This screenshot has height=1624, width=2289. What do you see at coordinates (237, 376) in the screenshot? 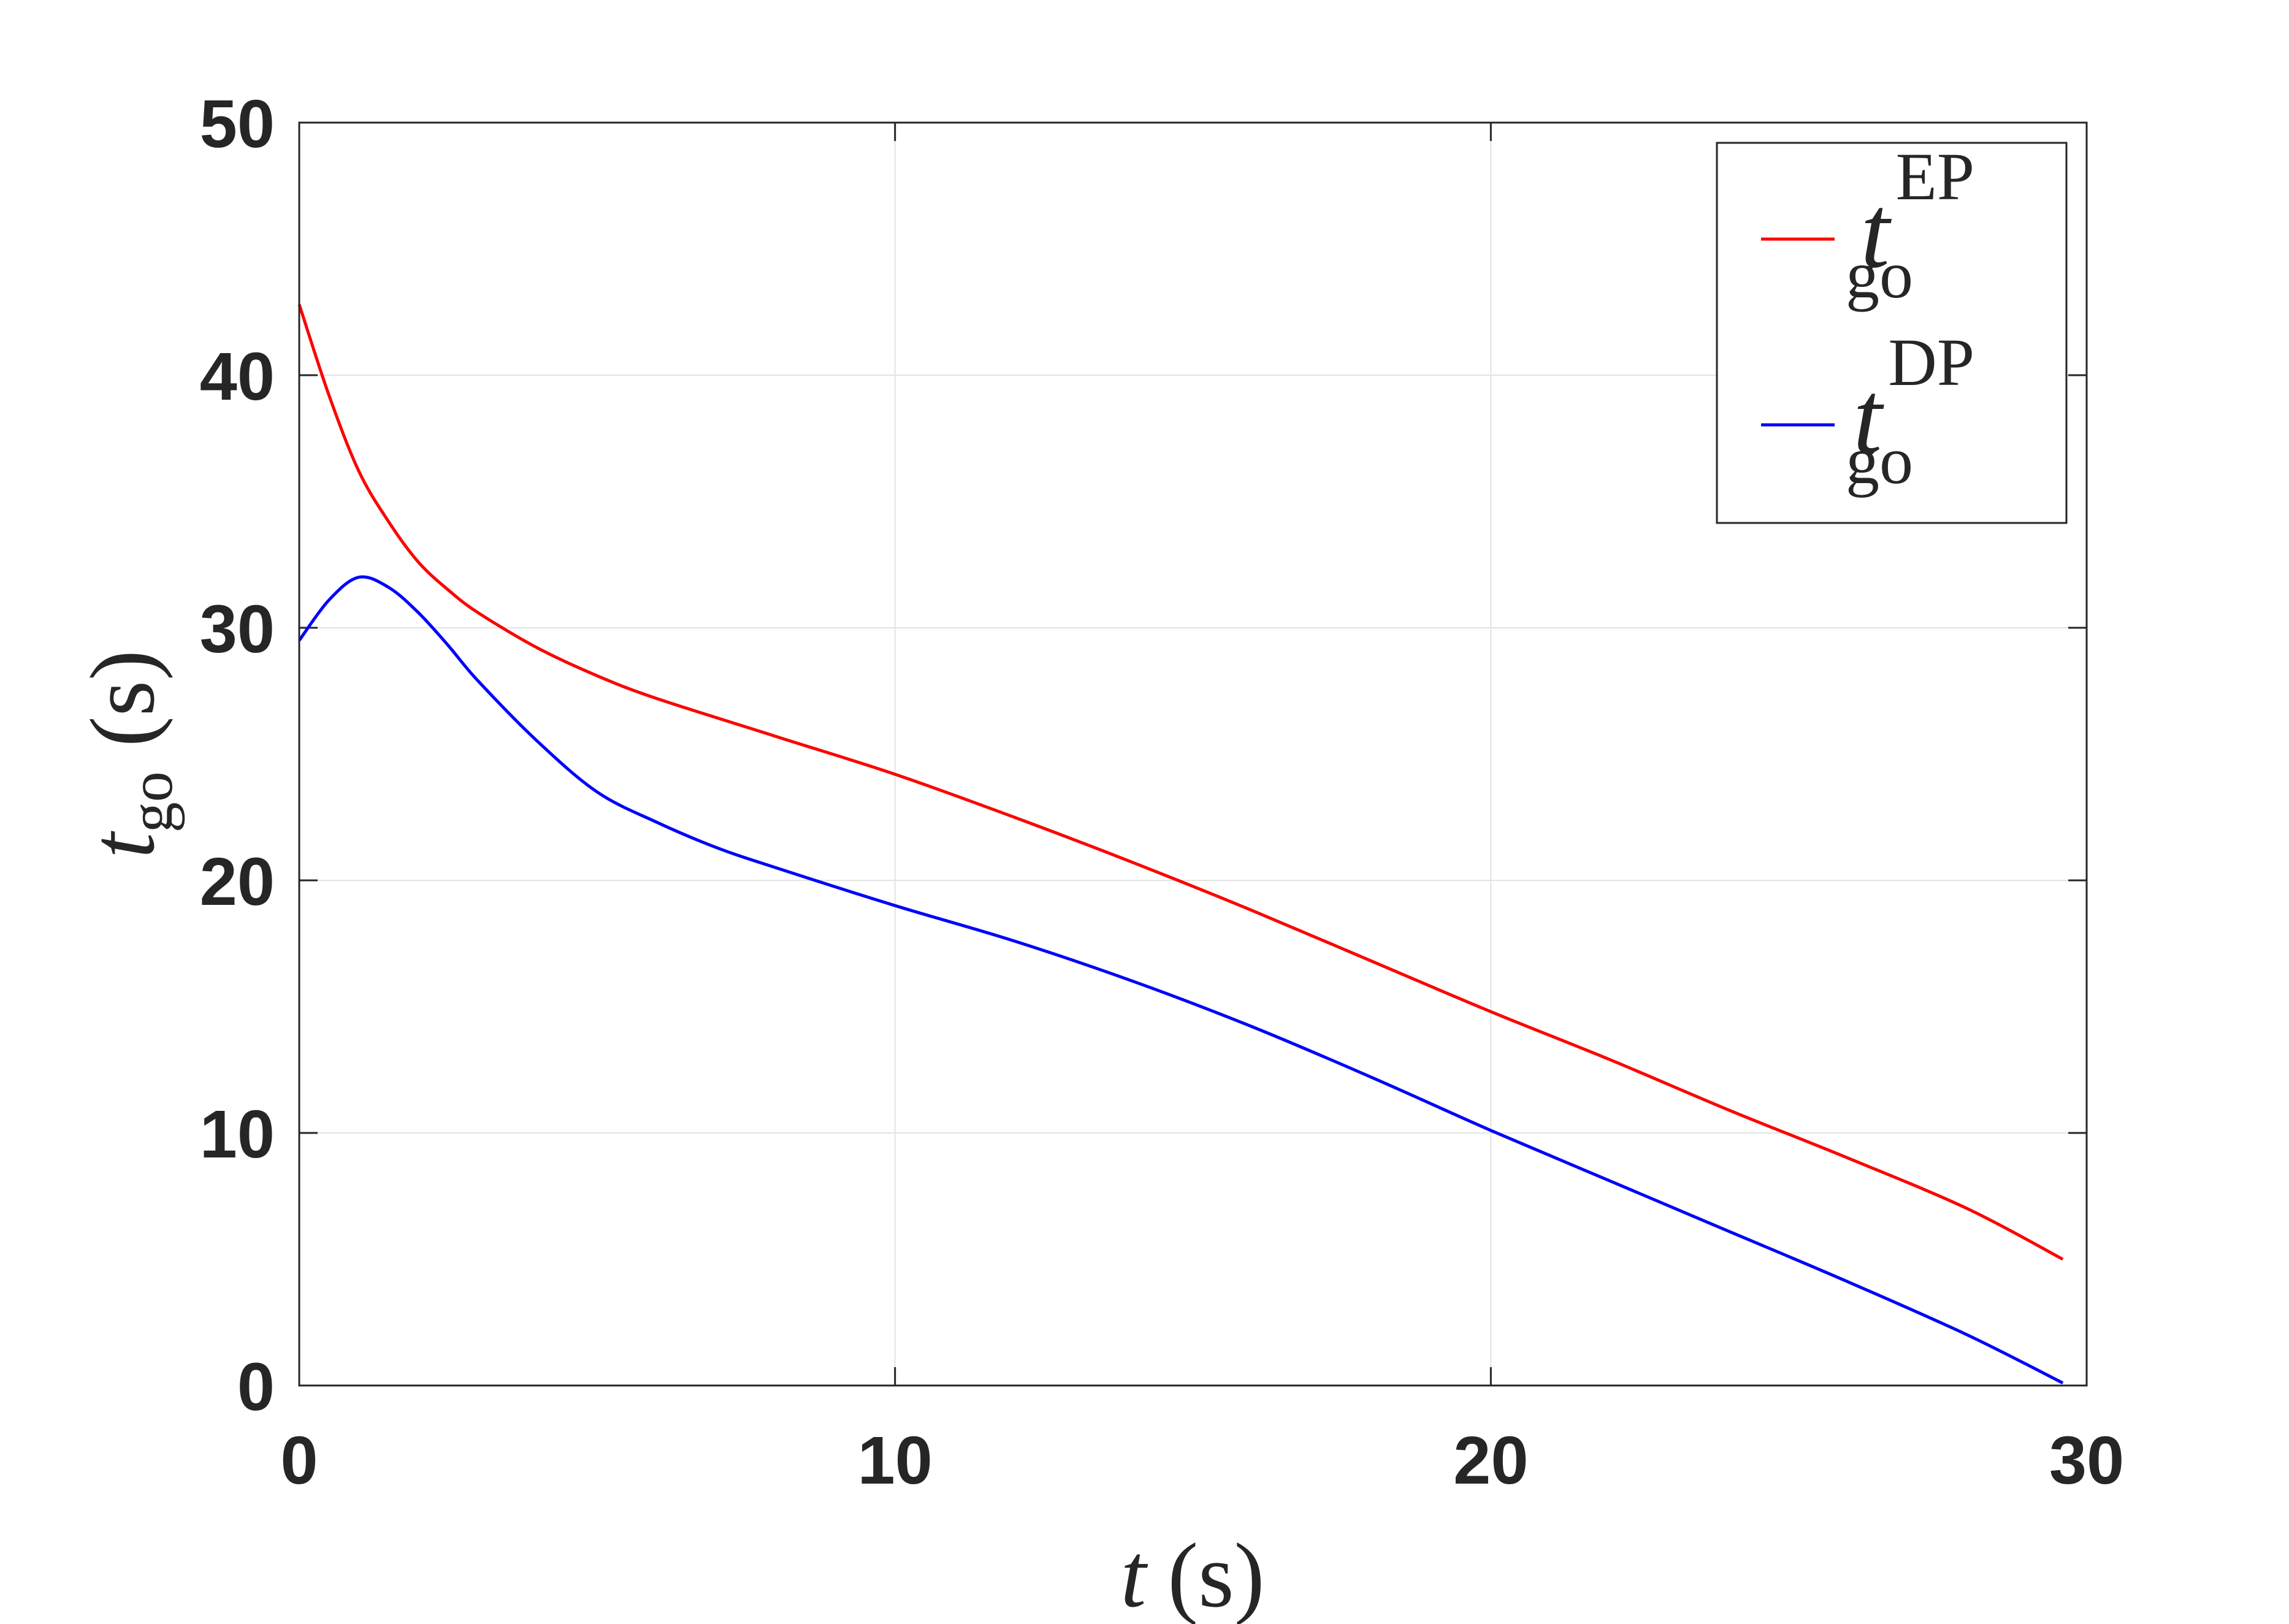
I see `y-tick-label: 40` at bounding box center [237, 376].